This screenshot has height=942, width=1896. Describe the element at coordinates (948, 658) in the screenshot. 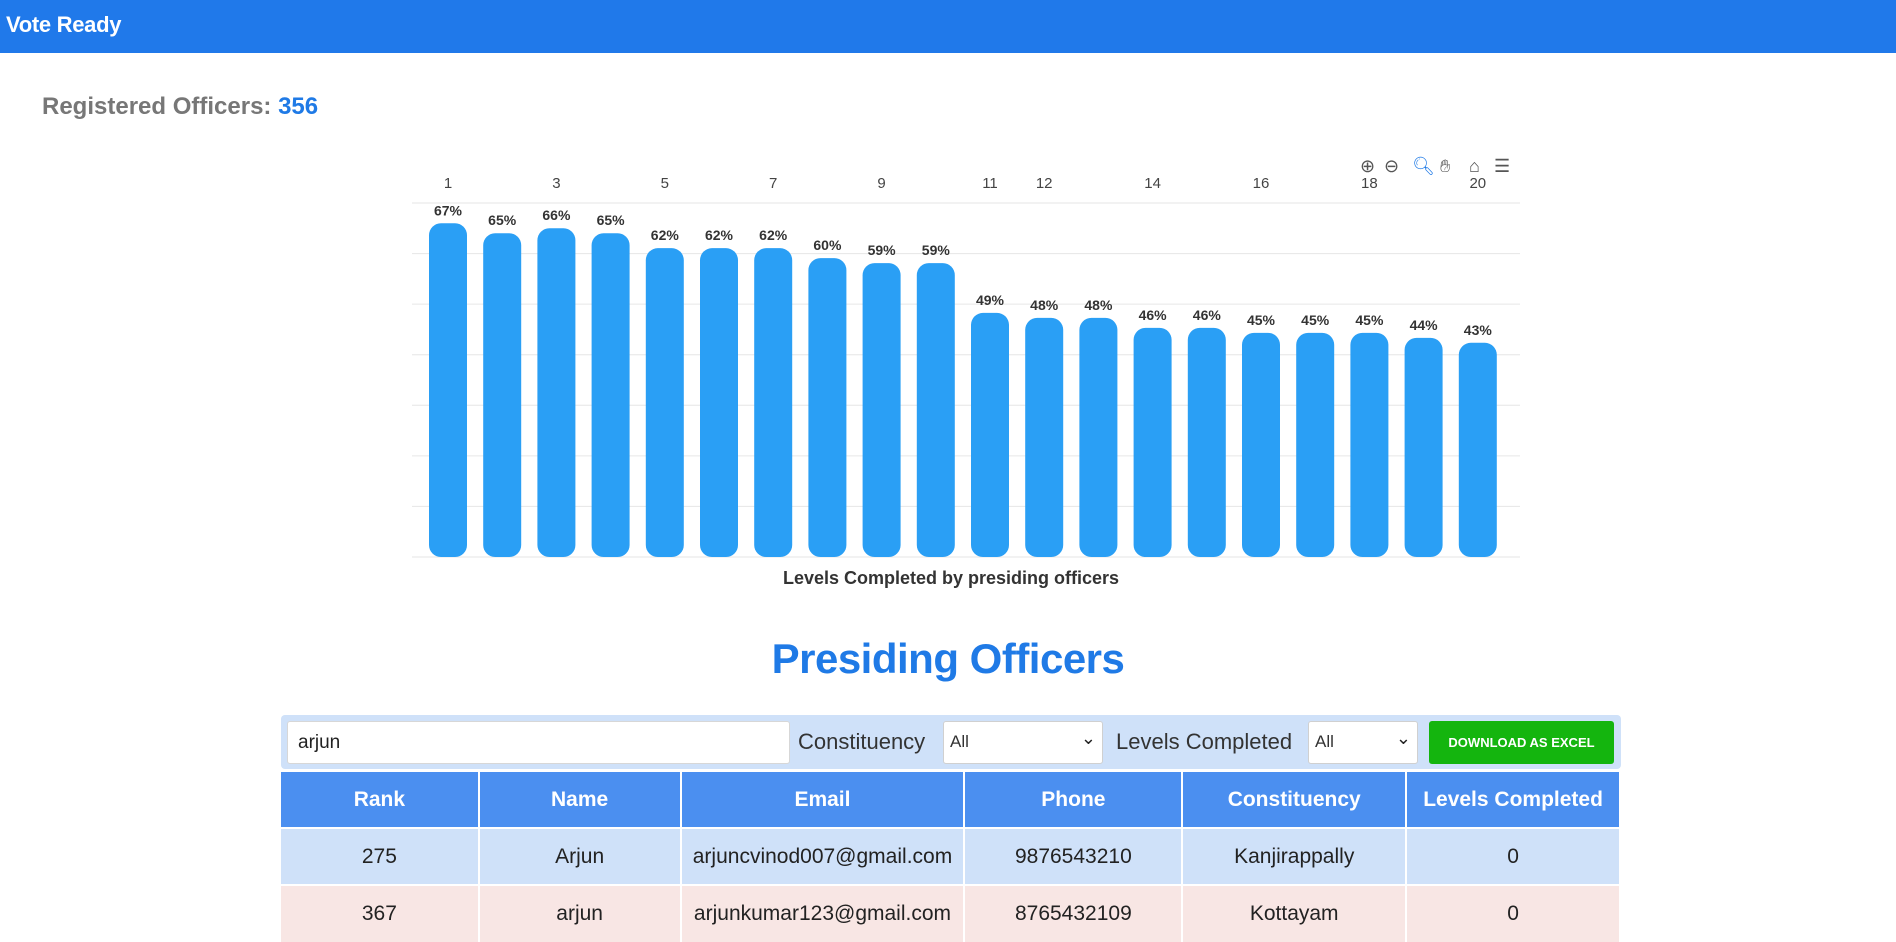

I see `section-title: Presiding Officers` at that location.